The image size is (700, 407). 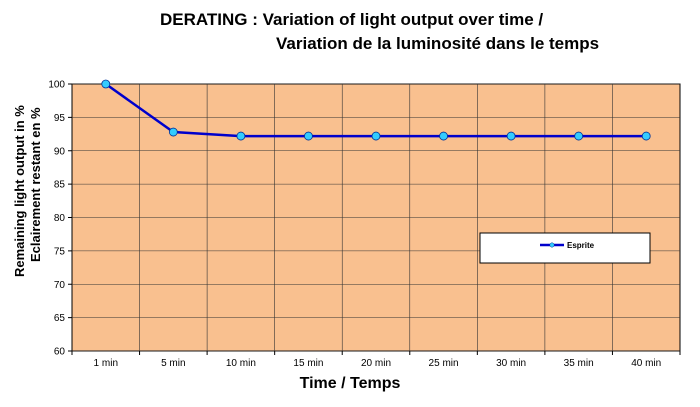 What do you see at coordinates (60, 118) in the screenshot?
I see `y-tick-label: 95` at bounding box center [60, 118].